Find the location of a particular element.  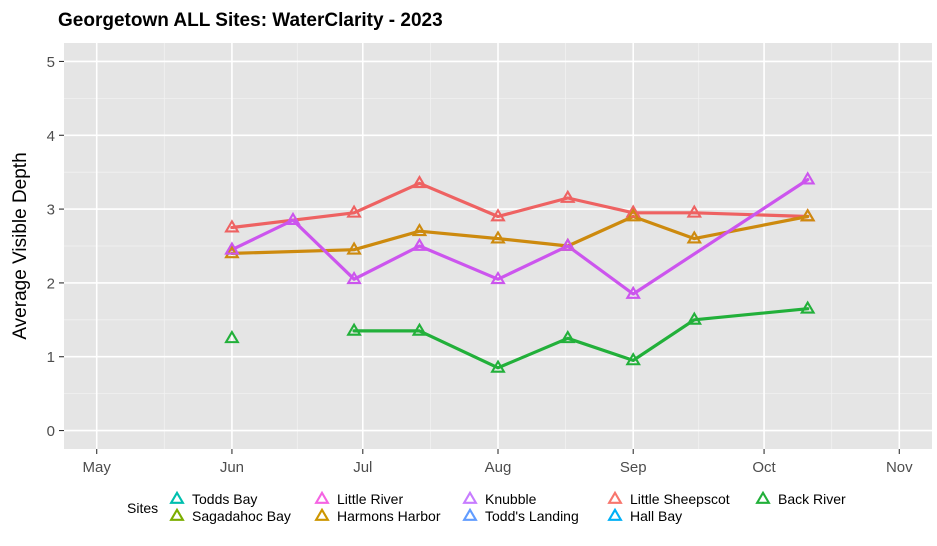

x-tick-label: Aug is located at coordinates (498, 467).